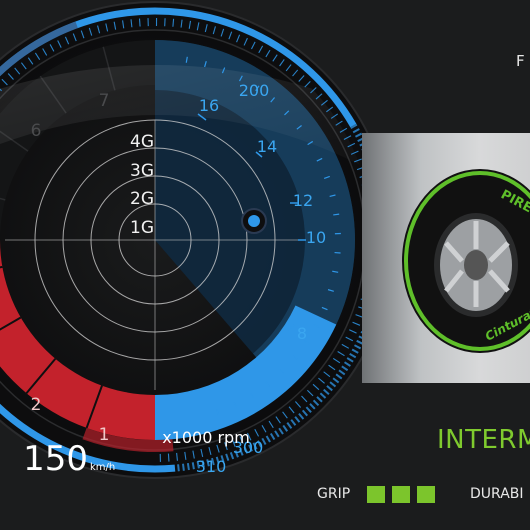 Image resolution: width=530 pixels, height=530 pixels. I want to click on speed-tick-label-310: 310, so click(211, 466).